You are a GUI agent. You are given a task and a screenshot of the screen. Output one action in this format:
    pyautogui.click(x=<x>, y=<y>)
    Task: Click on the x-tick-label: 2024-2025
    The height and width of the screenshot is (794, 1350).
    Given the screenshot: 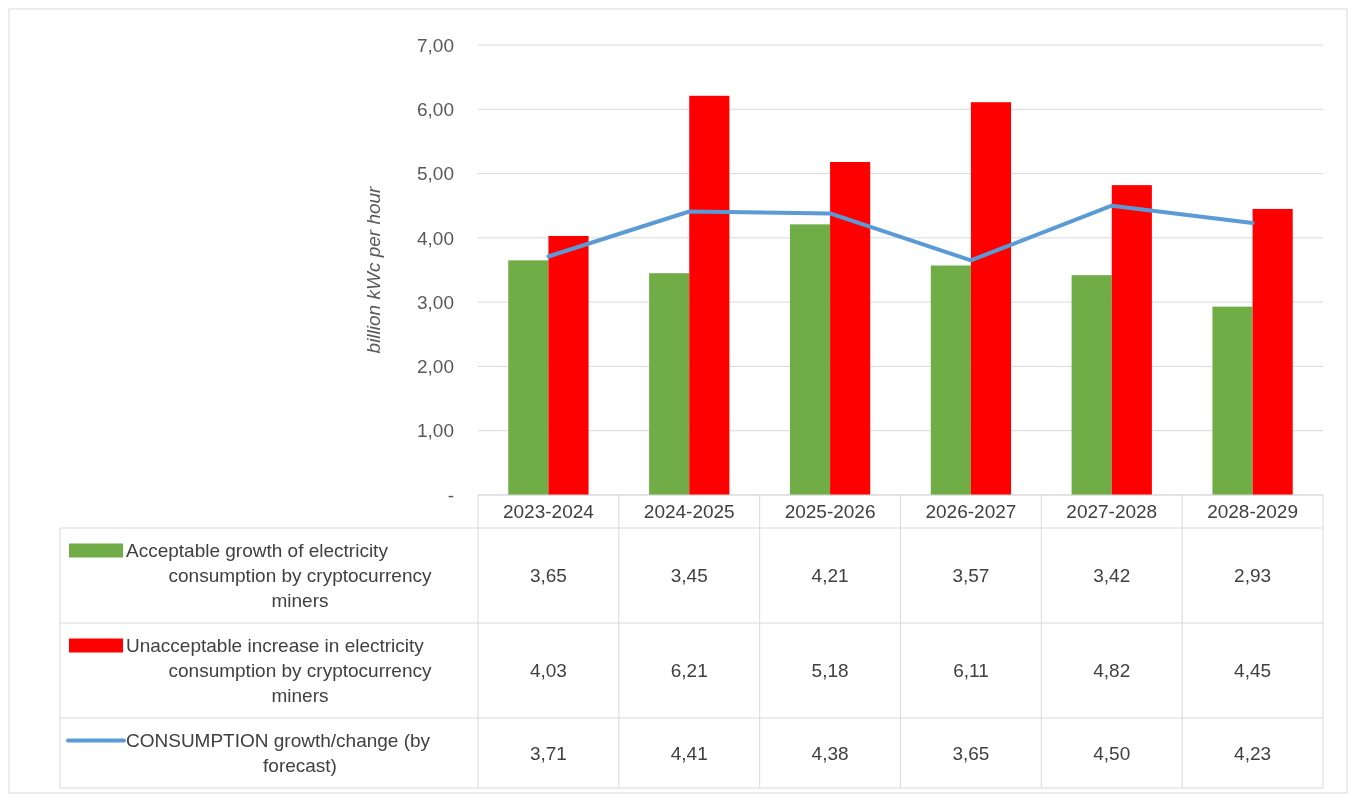 What is the action you would take?
    pyautogui.click(x=689, y=512)
    